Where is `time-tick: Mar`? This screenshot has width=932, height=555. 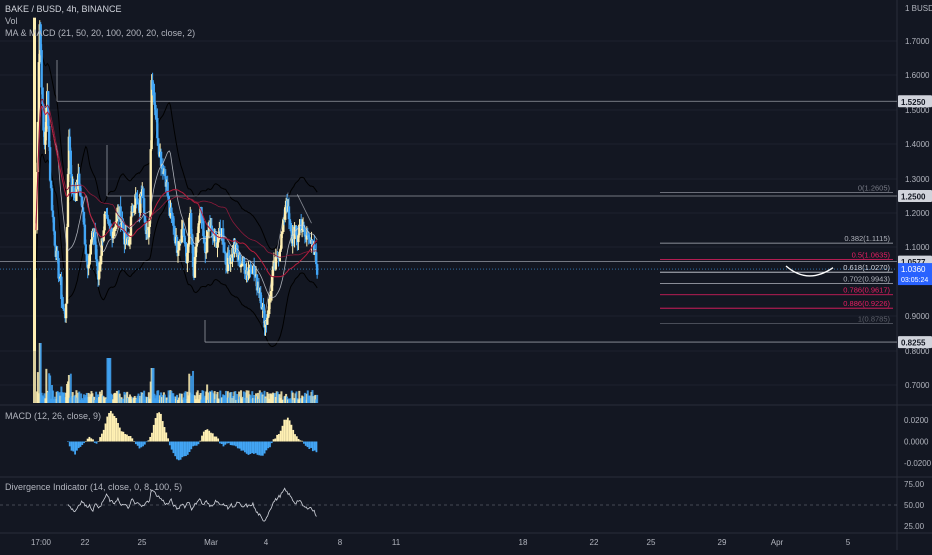 time-tick: Mar is located at coordinates (211, 542).